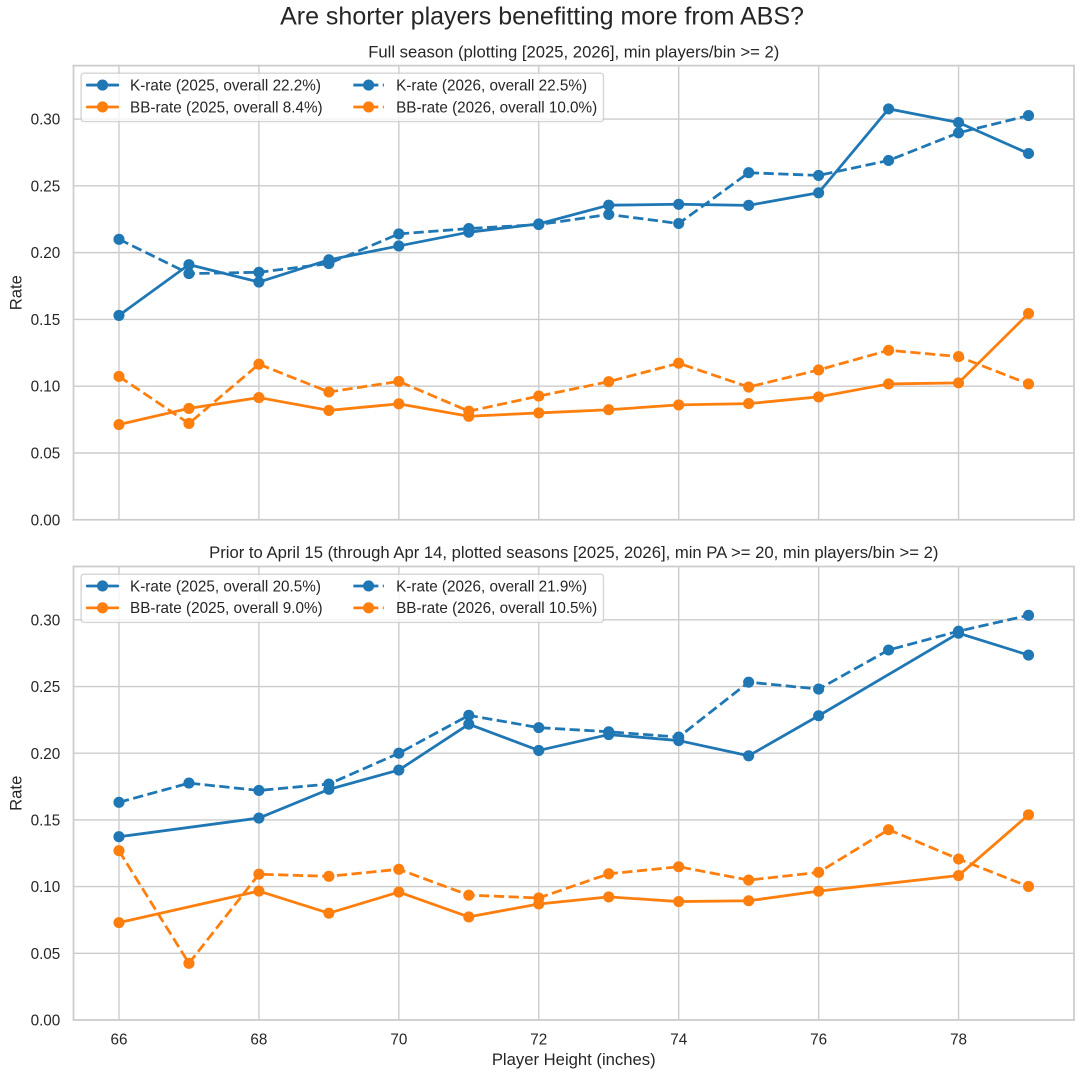  I want to click on svg-text: BB-rate (2025, overall 8.4%), so click(226, 107).